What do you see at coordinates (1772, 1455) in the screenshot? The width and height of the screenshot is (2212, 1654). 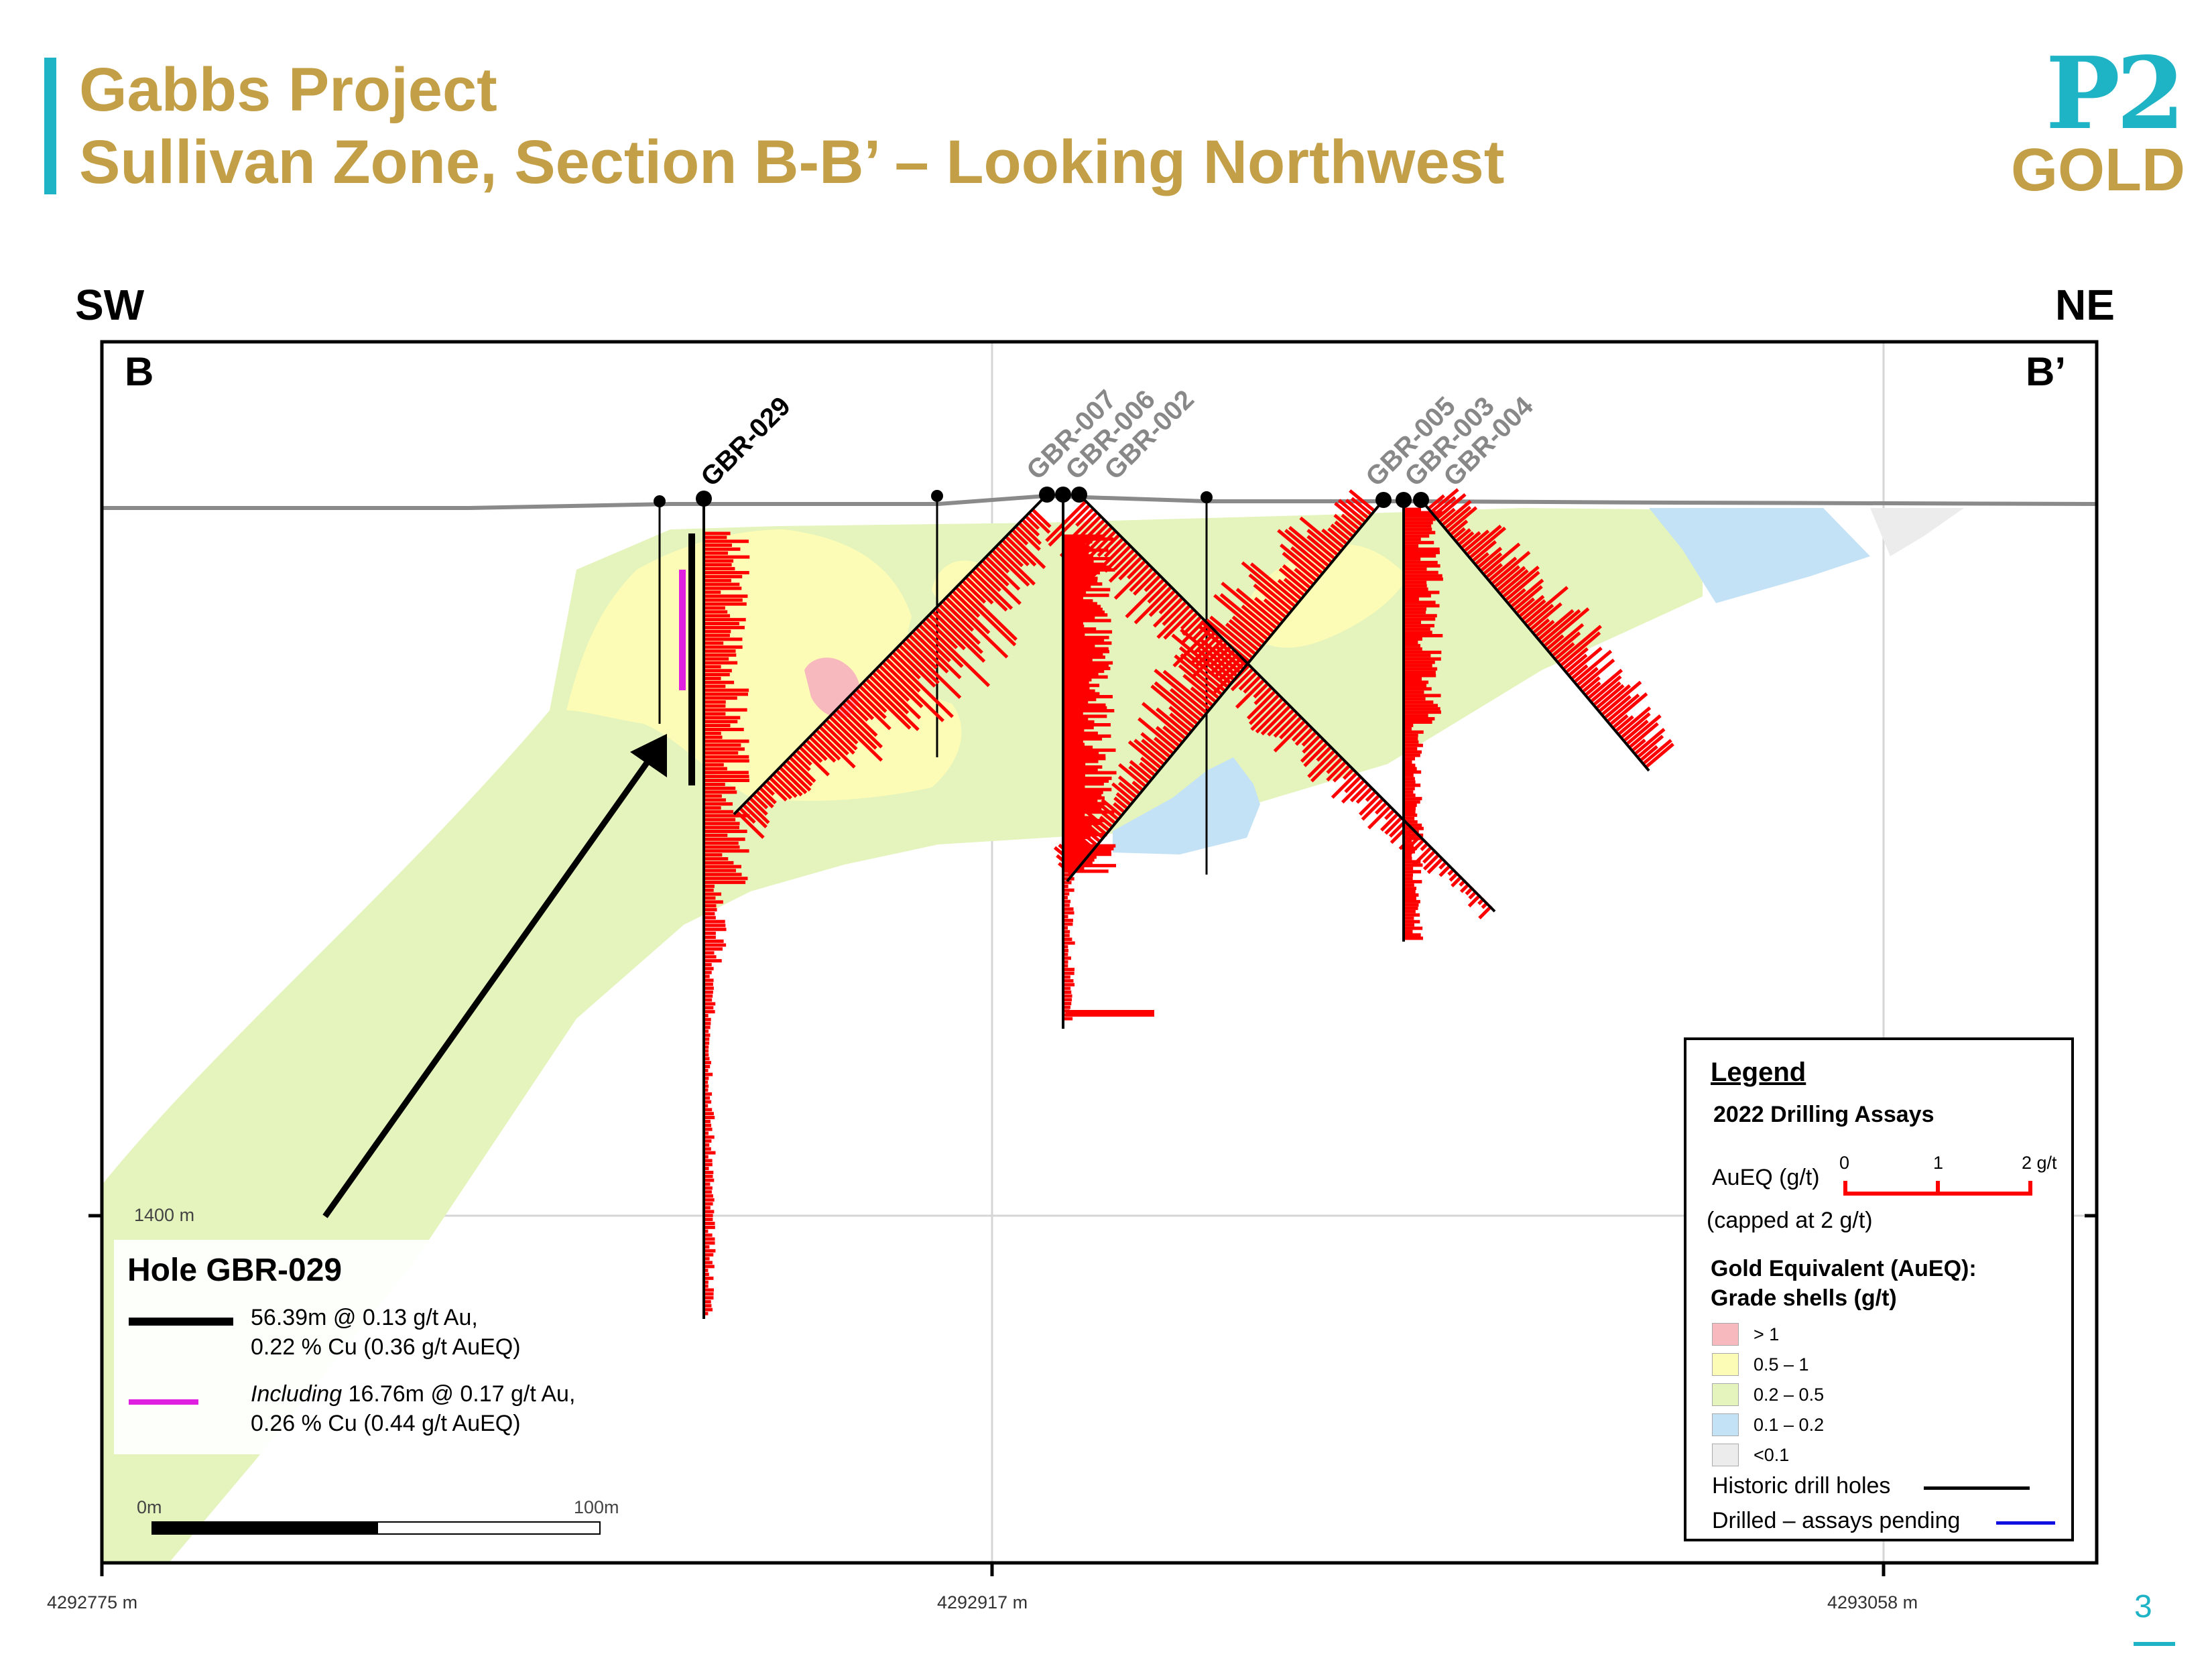 I see `legend-shell-label: <0.1` at bounding box center [1772, 1455].